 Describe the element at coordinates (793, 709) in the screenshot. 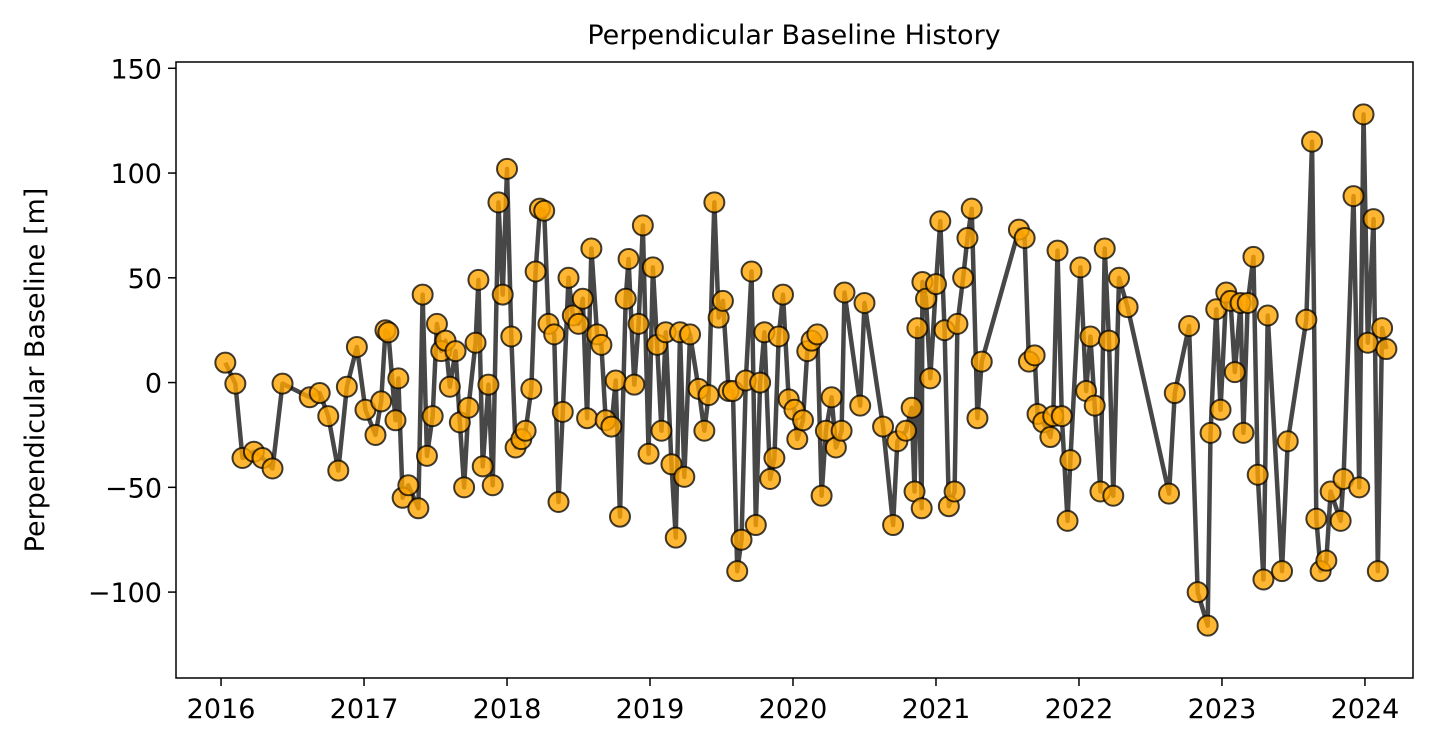

I see `x-tick-label: 2020` at that location.